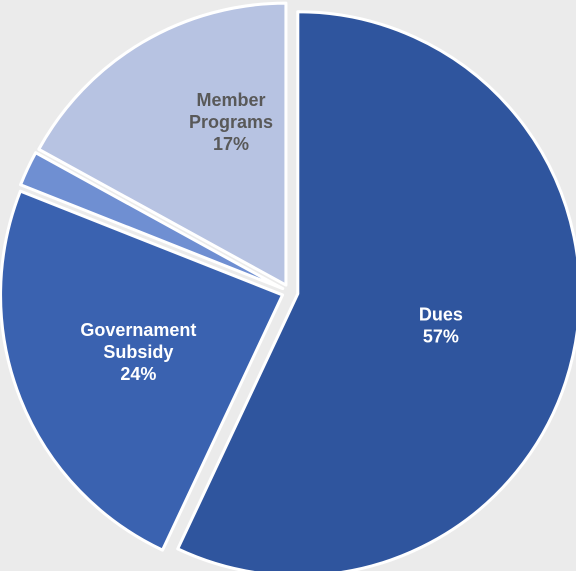  What do you see at coordinates (441, 337) in the screenshot?
I see `slice-value-label-0: 57%` at bounding box center [441, 337].